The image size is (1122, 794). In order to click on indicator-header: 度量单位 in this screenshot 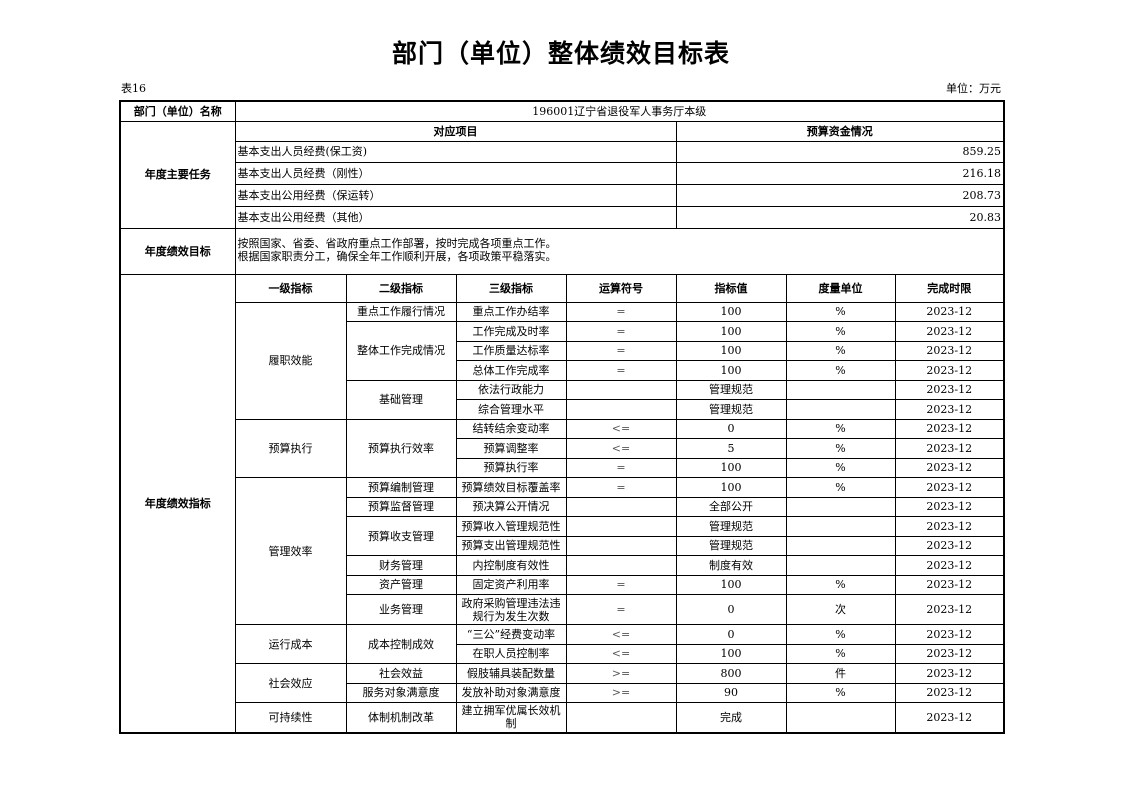, I will do `click(840, 288)`.